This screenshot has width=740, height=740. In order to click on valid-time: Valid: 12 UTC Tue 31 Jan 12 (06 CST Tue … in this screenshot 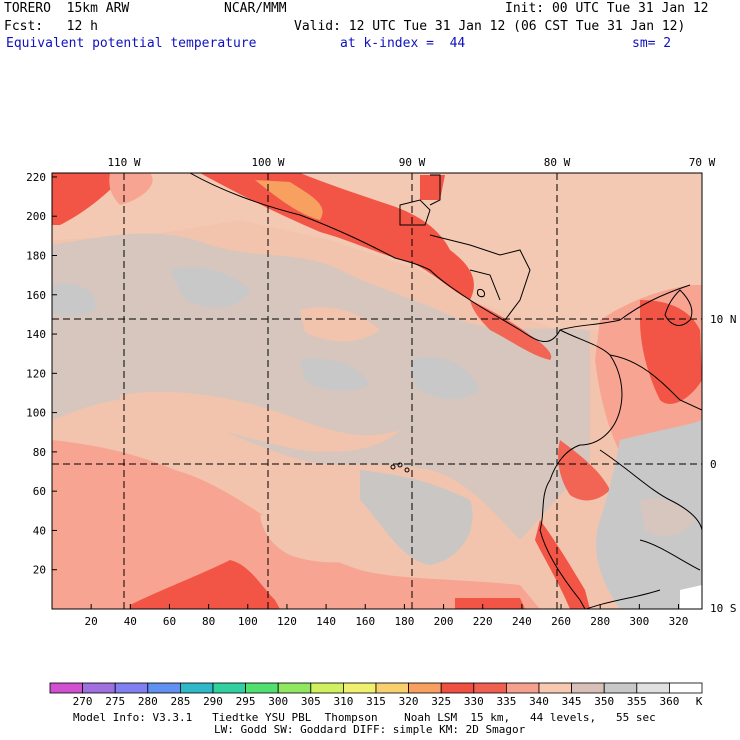, I will do `click(490, 26)`.